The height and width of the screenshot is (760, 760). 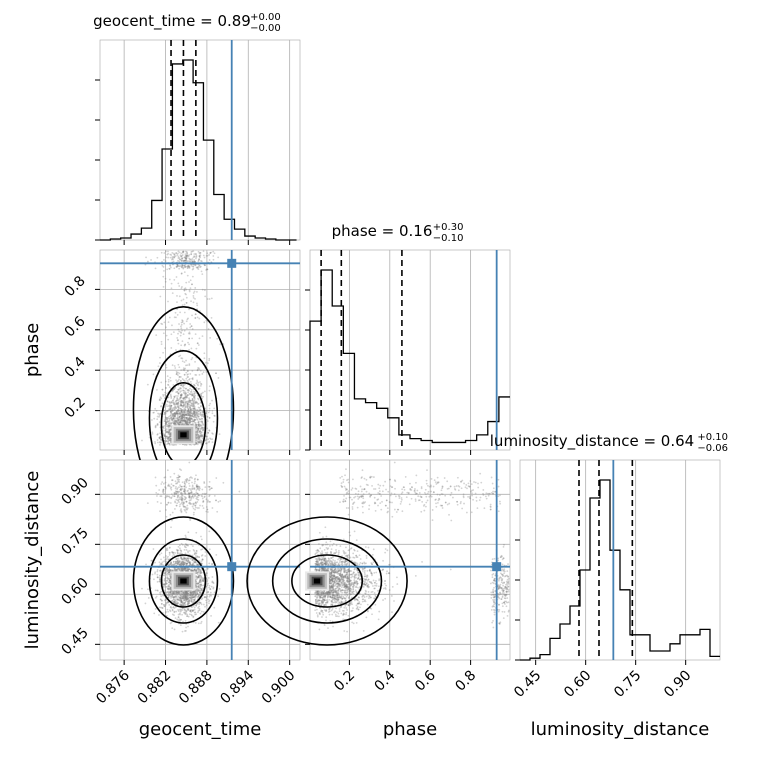 What do you see at coordinates (75, 286) in the screenshot?
I see `ytick-label: 0.8` at bounding box center [75, 286].